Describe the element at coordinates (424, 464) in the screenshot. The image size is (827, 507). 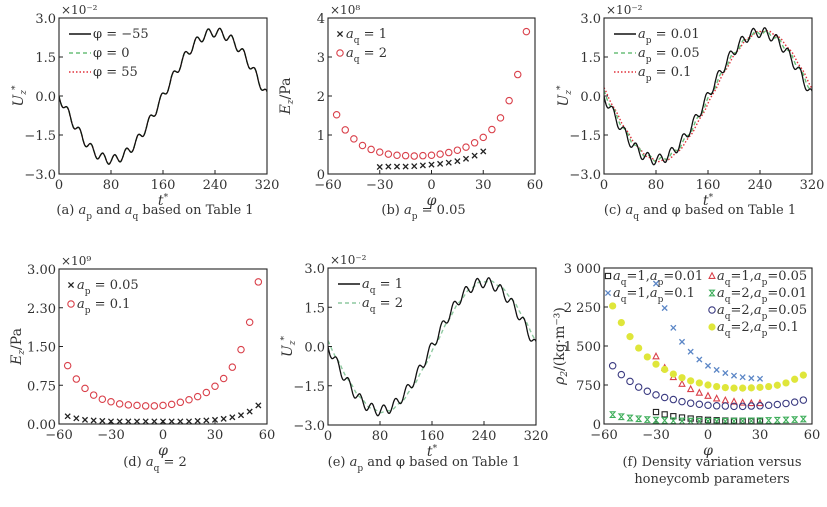
I see `panel-caption: (e) ap and φ based on Table 1` at that location.